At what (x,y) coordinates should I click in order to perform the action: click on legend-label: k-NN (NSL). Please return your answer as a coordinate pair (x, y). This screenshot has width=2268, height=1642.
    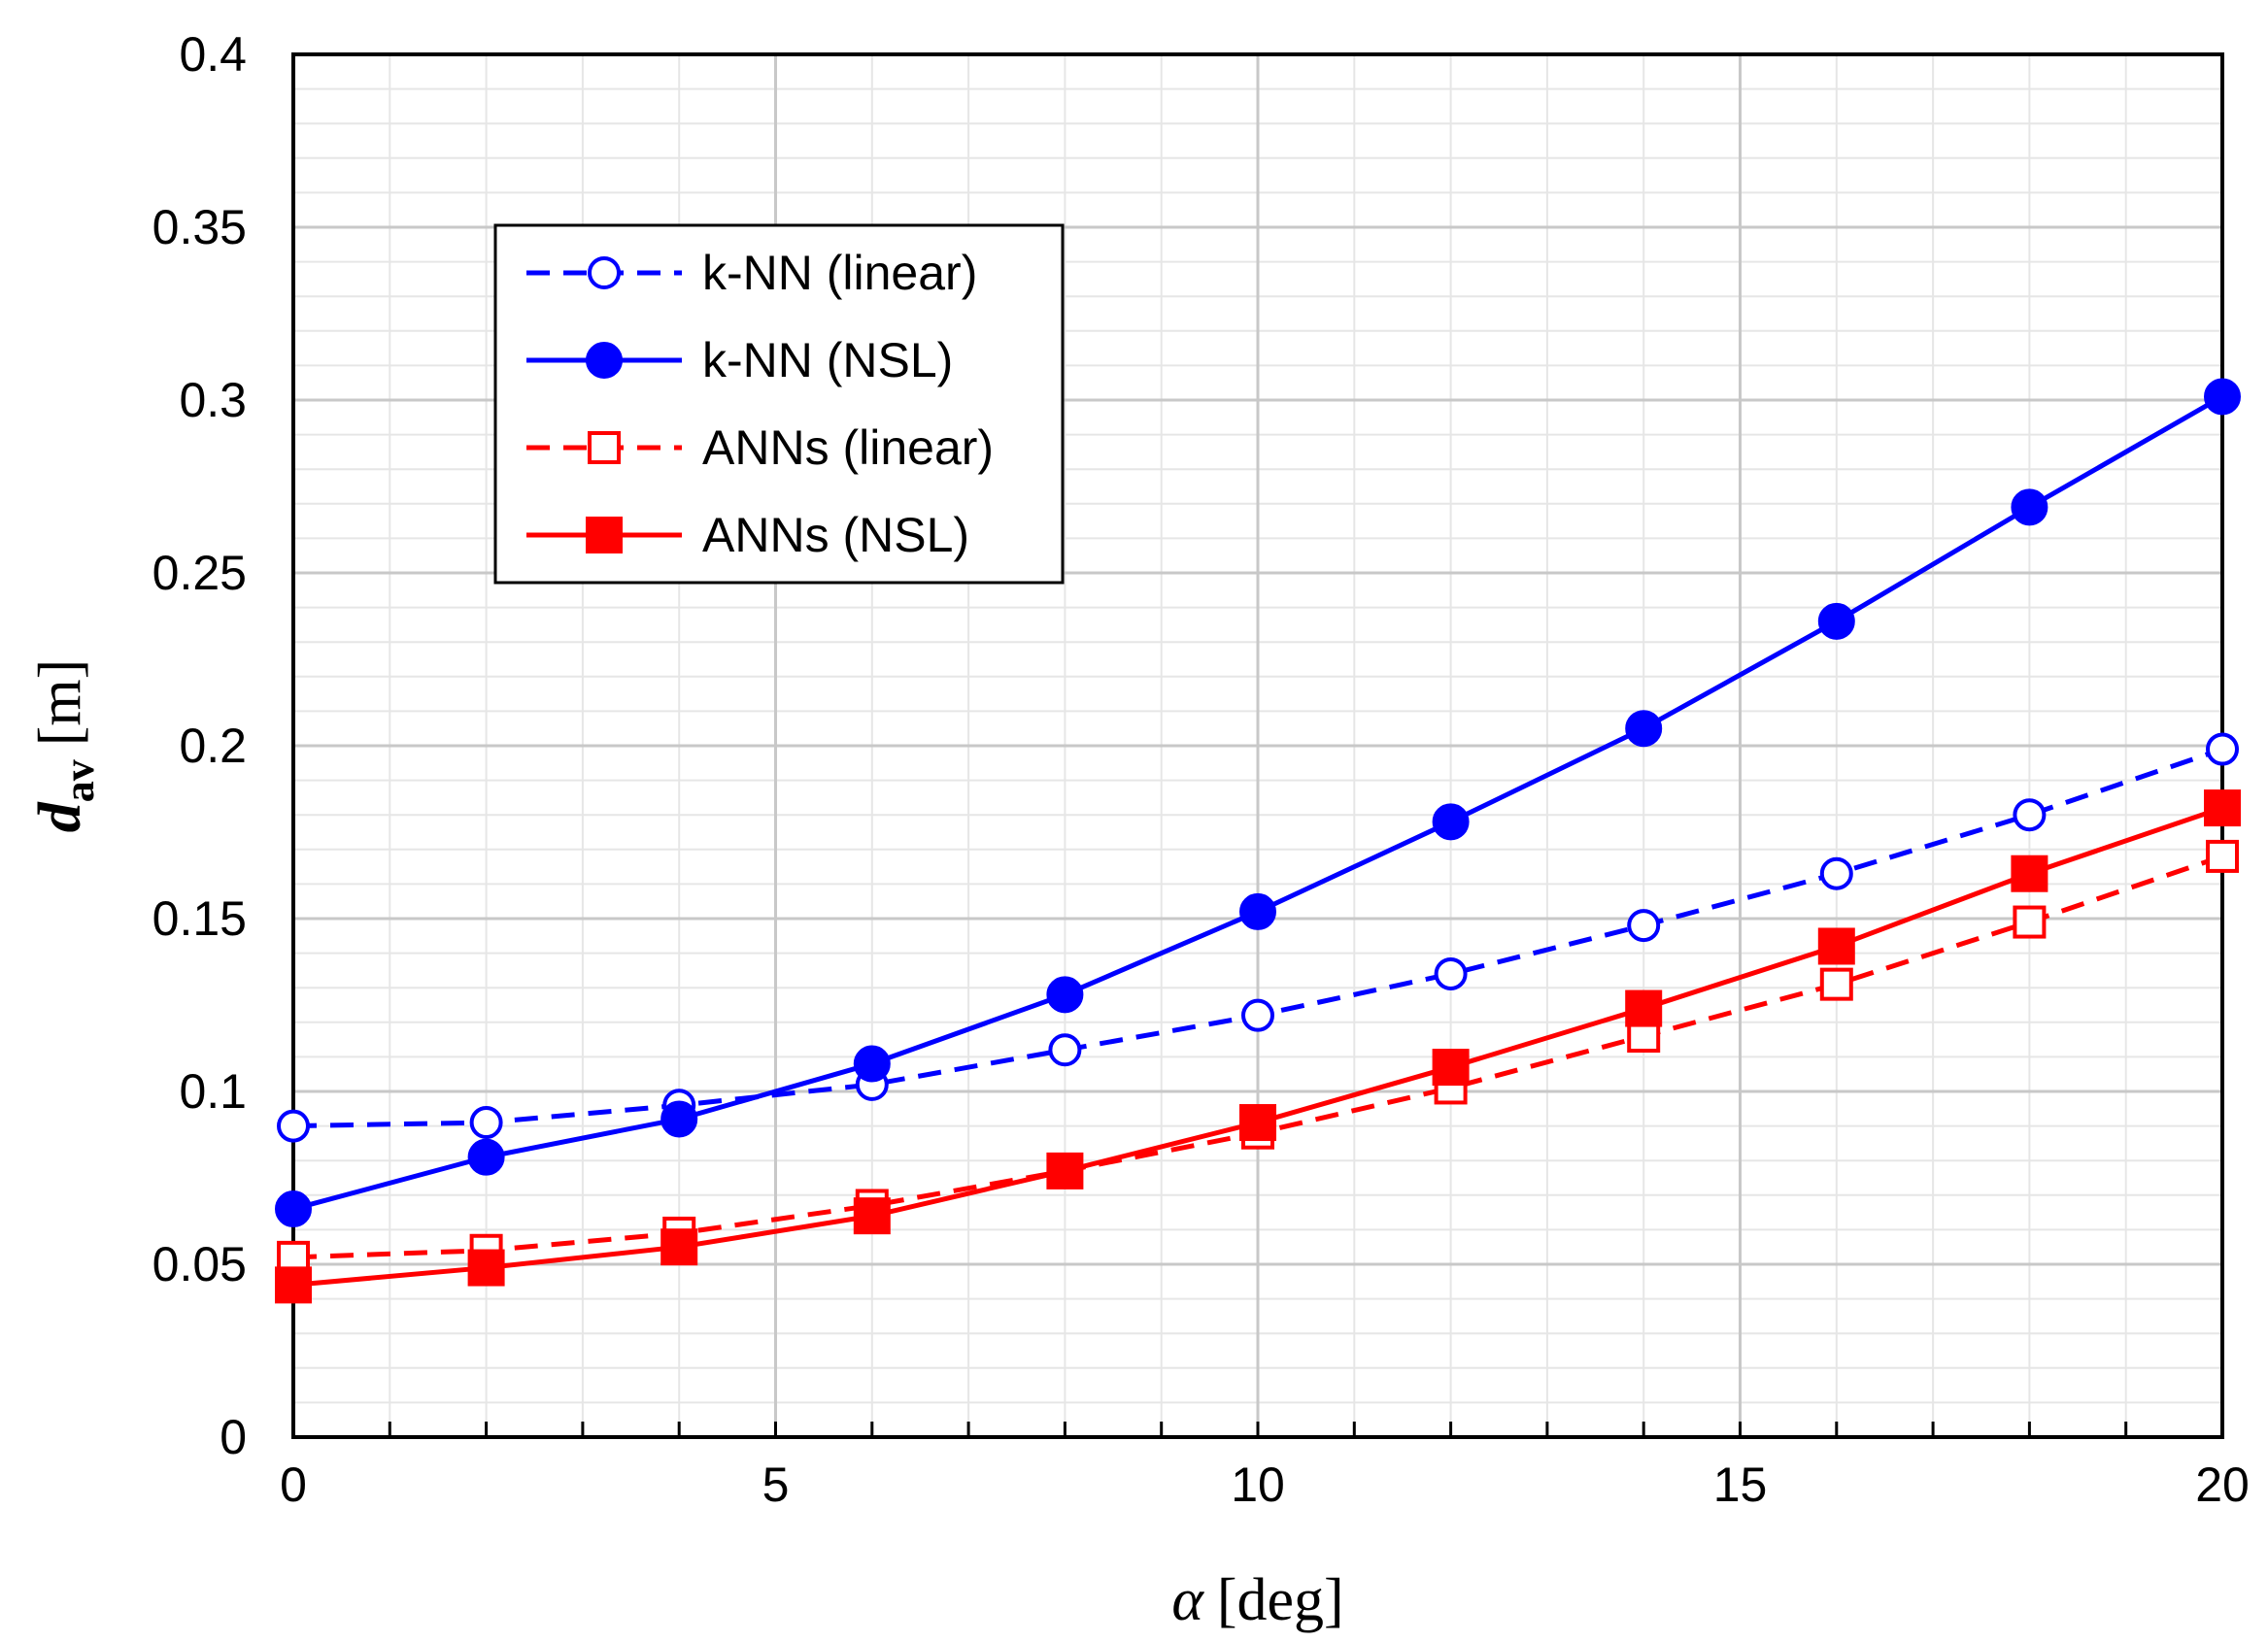
    Looking at the image, I should click on (828, 360).